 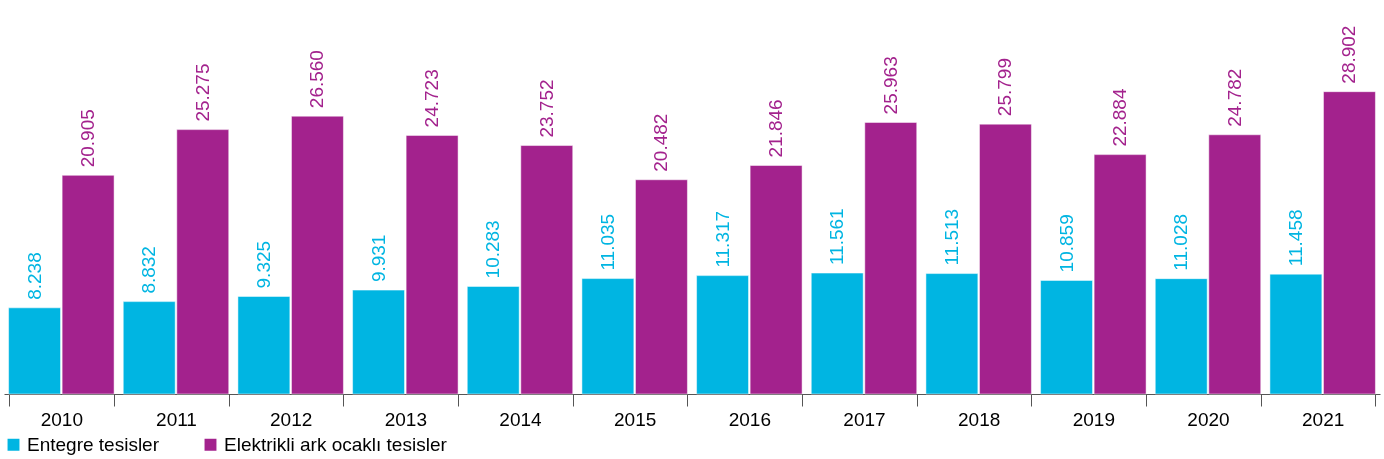 I want to click on data-label: 26.560, so click(x=317, y=79).